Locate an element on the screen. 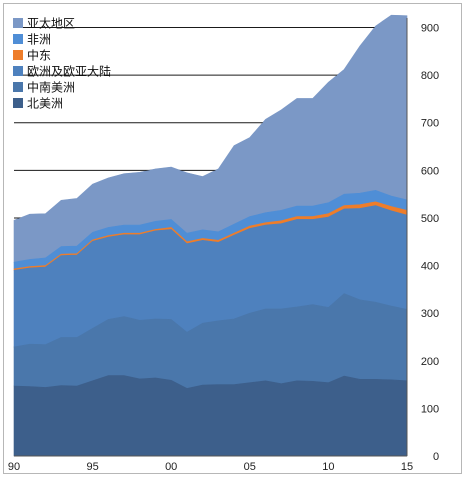 This screenshot has height=479, width=467. y-tick-label: 0 is located at coordinates (436, 457).